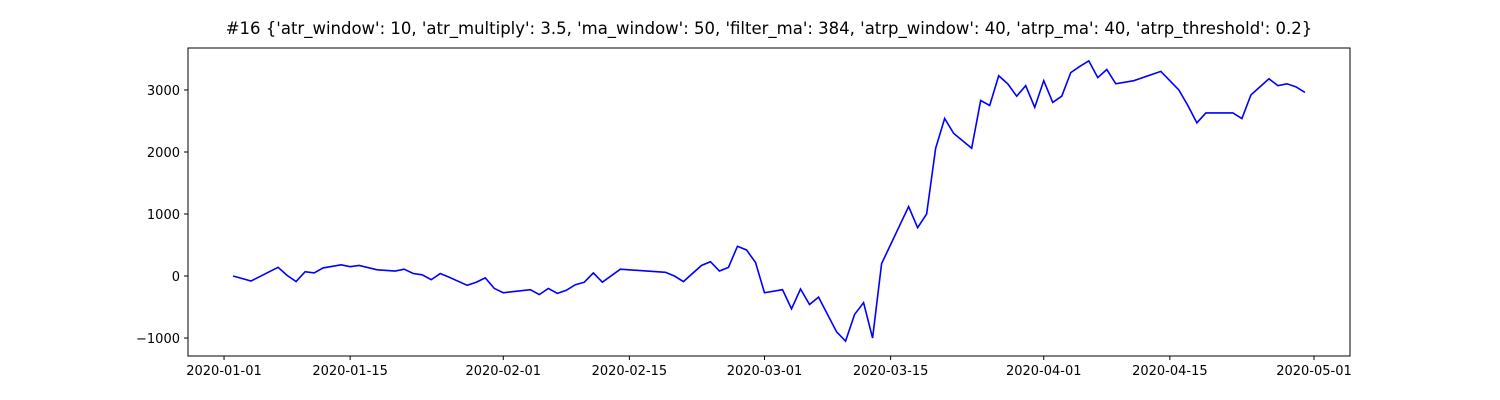 The width and height of the screenshot is (1500, 400). What do you see at coordinates (503, 371) in the screenshot?
I see `x-tick-label: 2020-02-01` at bounding box center [503, 371].